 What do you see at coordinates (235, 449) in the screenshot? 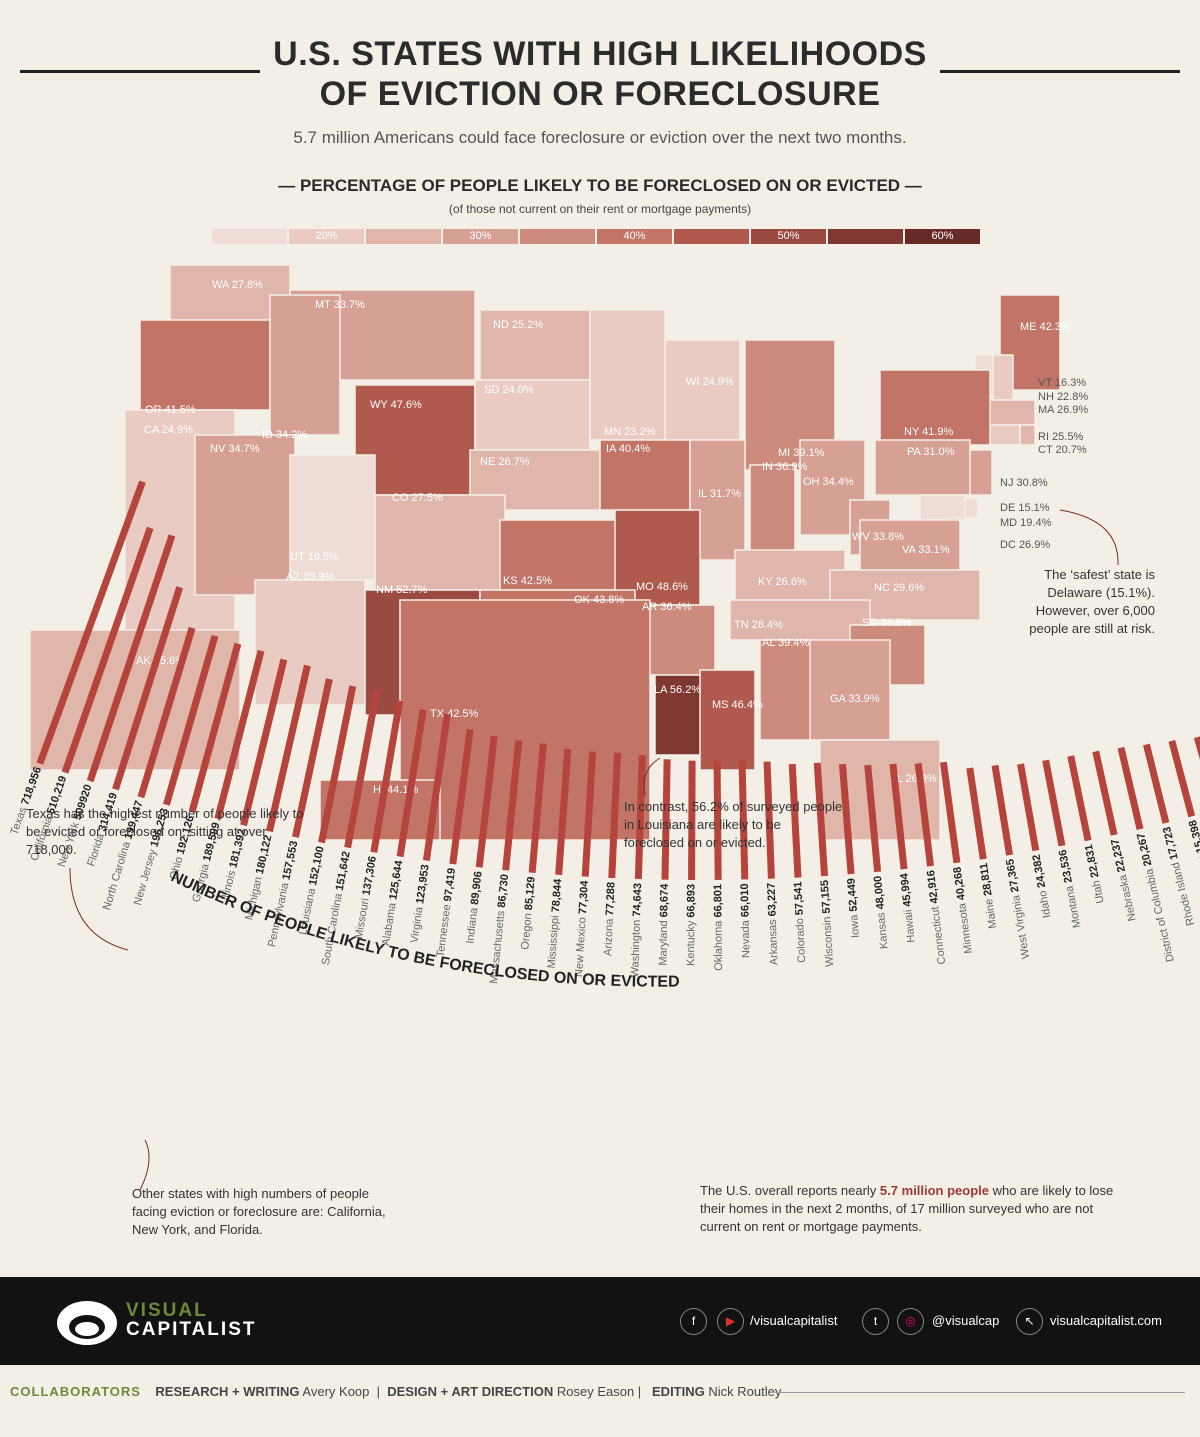
I see `state-label-nv: NV 34.7%` at bounding box center [235, 449].